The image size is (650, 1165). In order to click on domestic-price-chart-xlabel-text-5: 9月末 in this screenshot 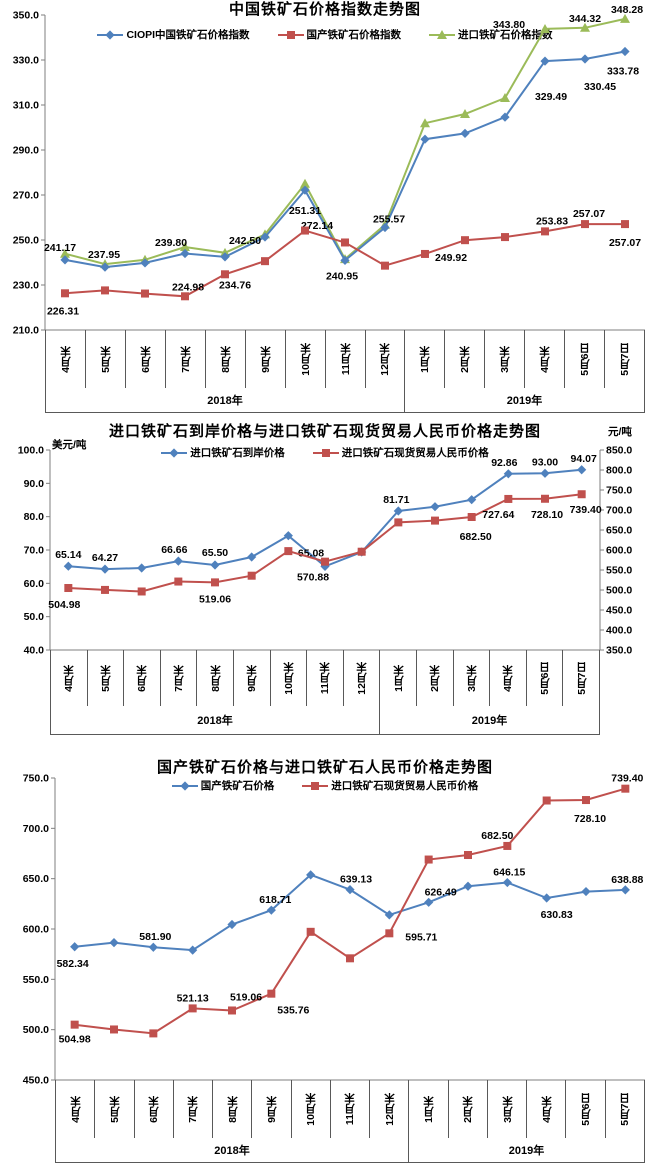, I will do `click(271, 1109)`.